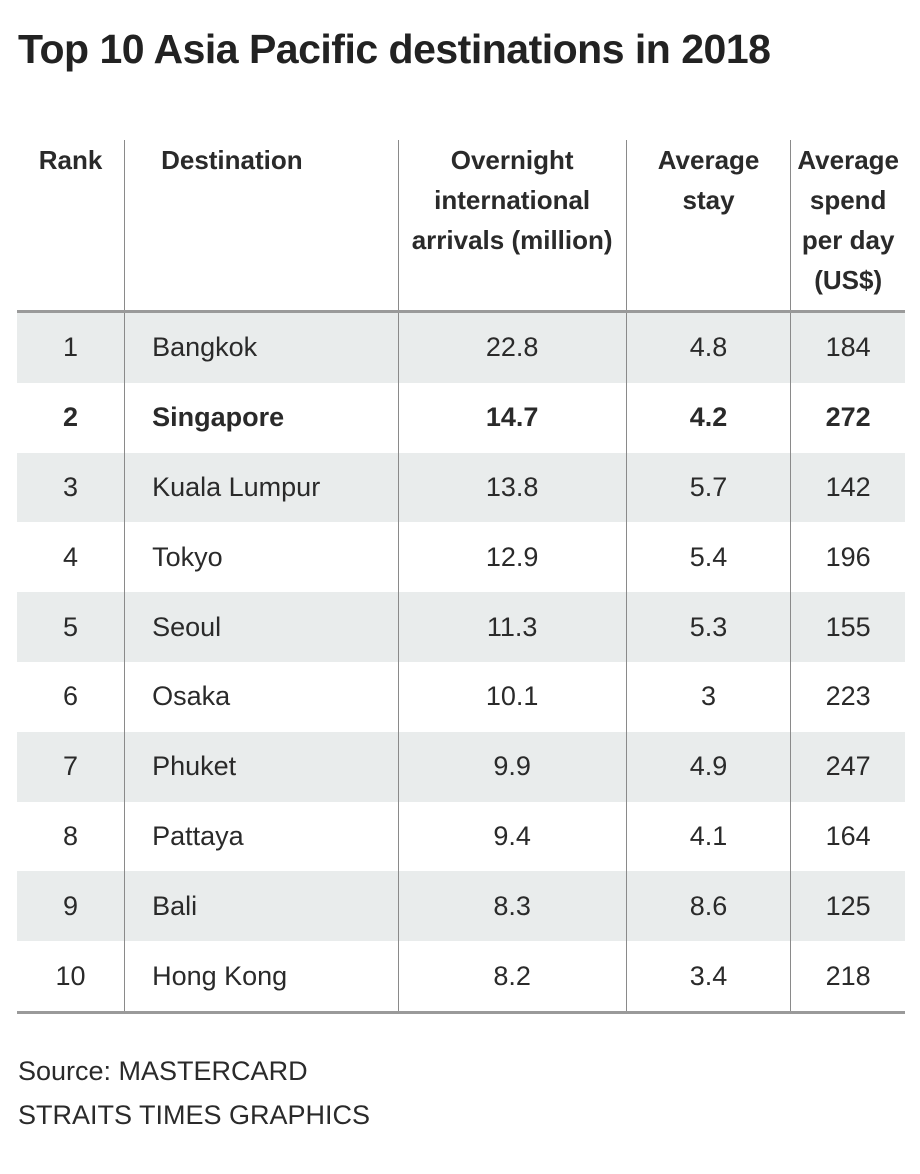 Image resolution: width=920 pixels, height=1174 pixels. What do you see at coordinates (71, 556) in the screenshot?
I see `cell-rank: 4` at bounding box center [71, 556].